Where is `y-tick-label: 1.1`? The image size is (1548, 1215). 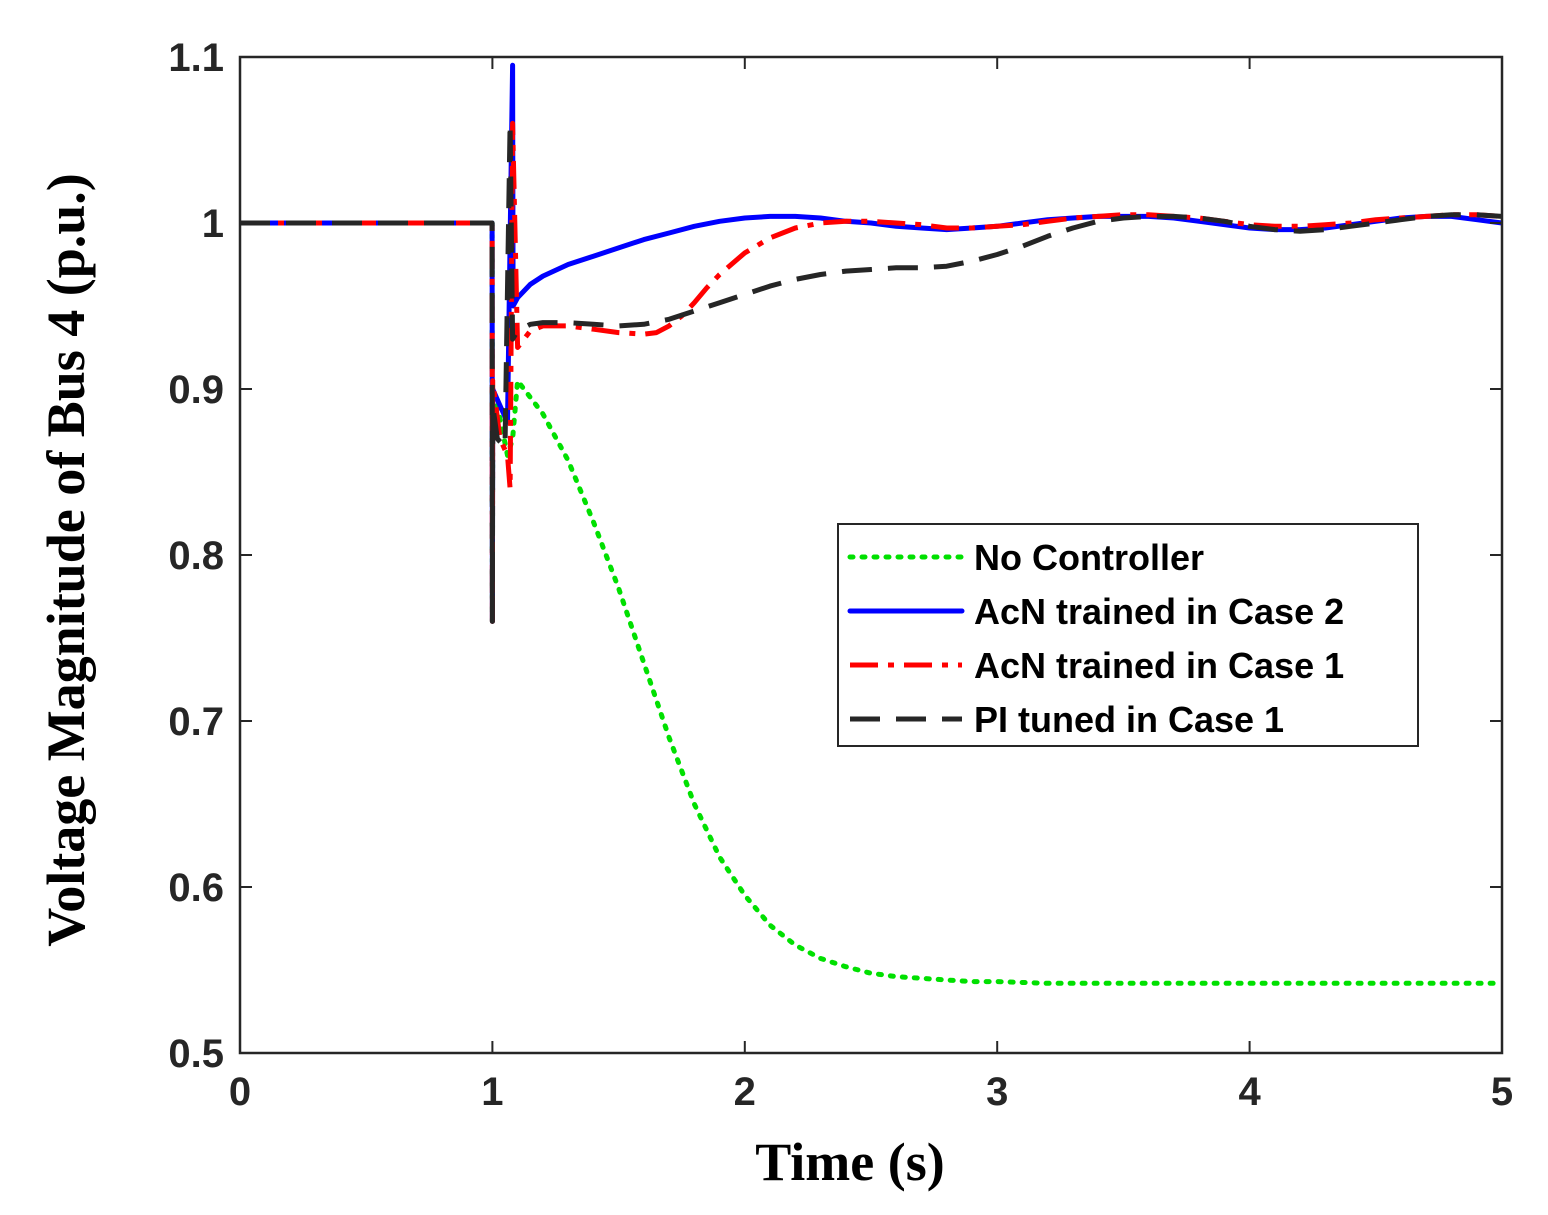
y-tick-label: 1.1 is located at coordinates (196, 58).